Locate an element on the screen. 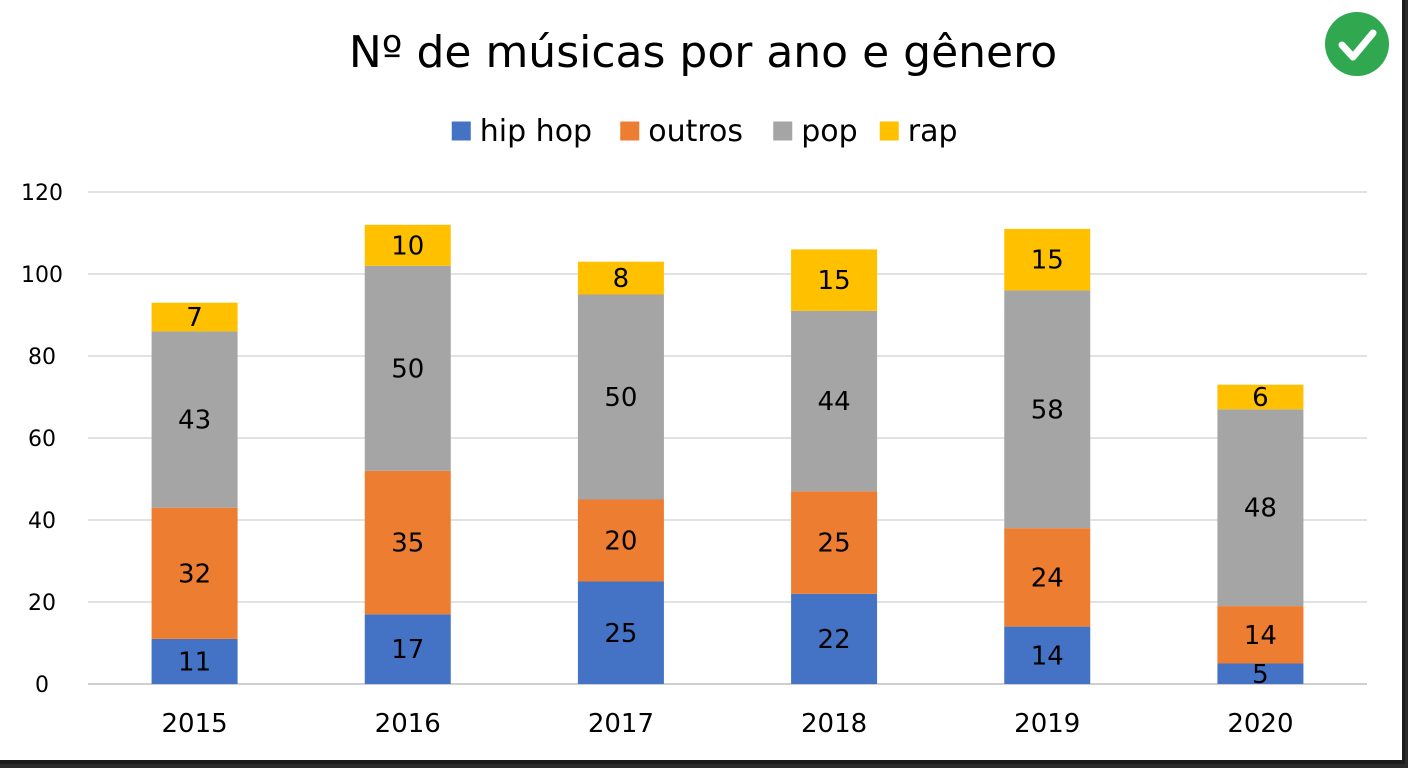  data-label: 43 is located at coordinates (194, 421).